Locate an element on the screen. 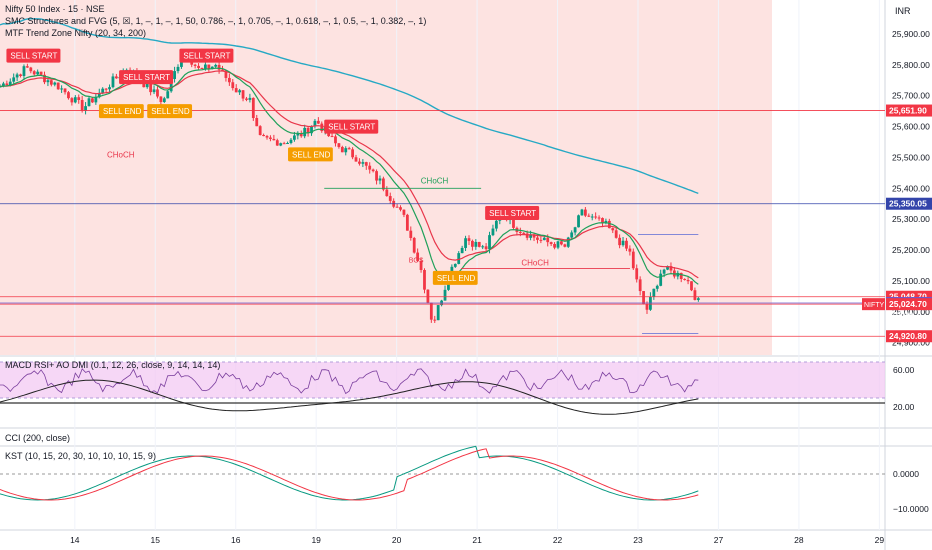 This screenshot has width=932, height=550. y-tick-label: 25,100.00 is located at coordinates (911, 281).